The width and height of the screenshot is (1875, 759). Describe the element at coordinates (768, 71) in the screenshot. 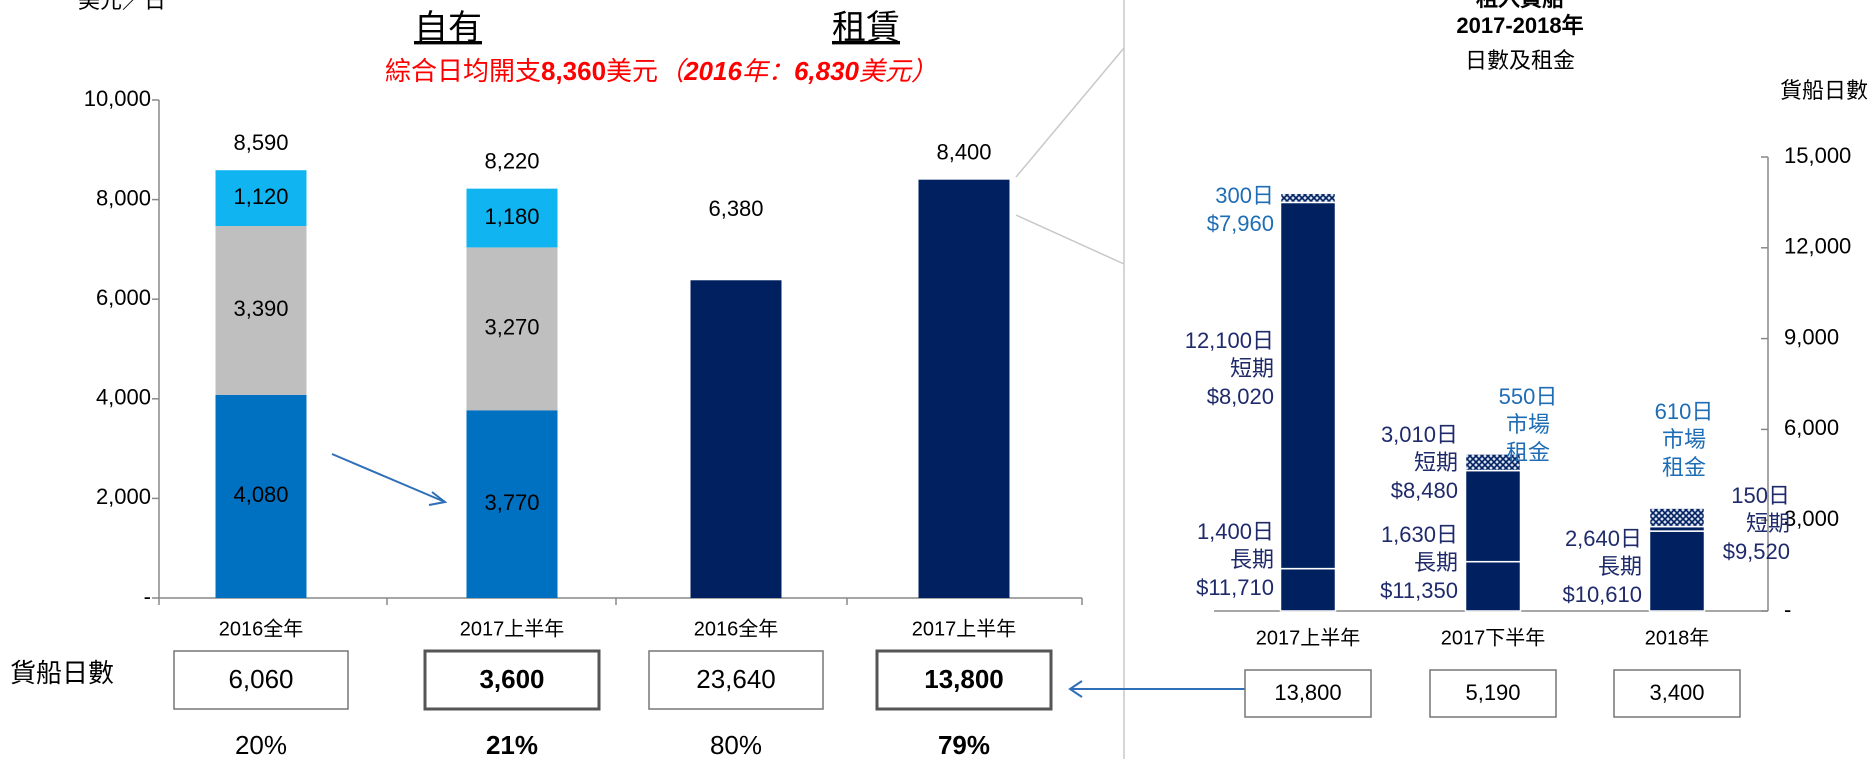

I see `subtitle-part: 年：` at that location.